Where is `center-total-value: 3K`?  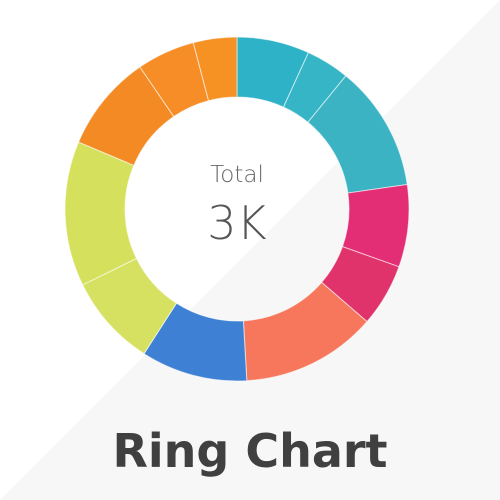 center-total-value: 3K is located at coordinates (237, 223).